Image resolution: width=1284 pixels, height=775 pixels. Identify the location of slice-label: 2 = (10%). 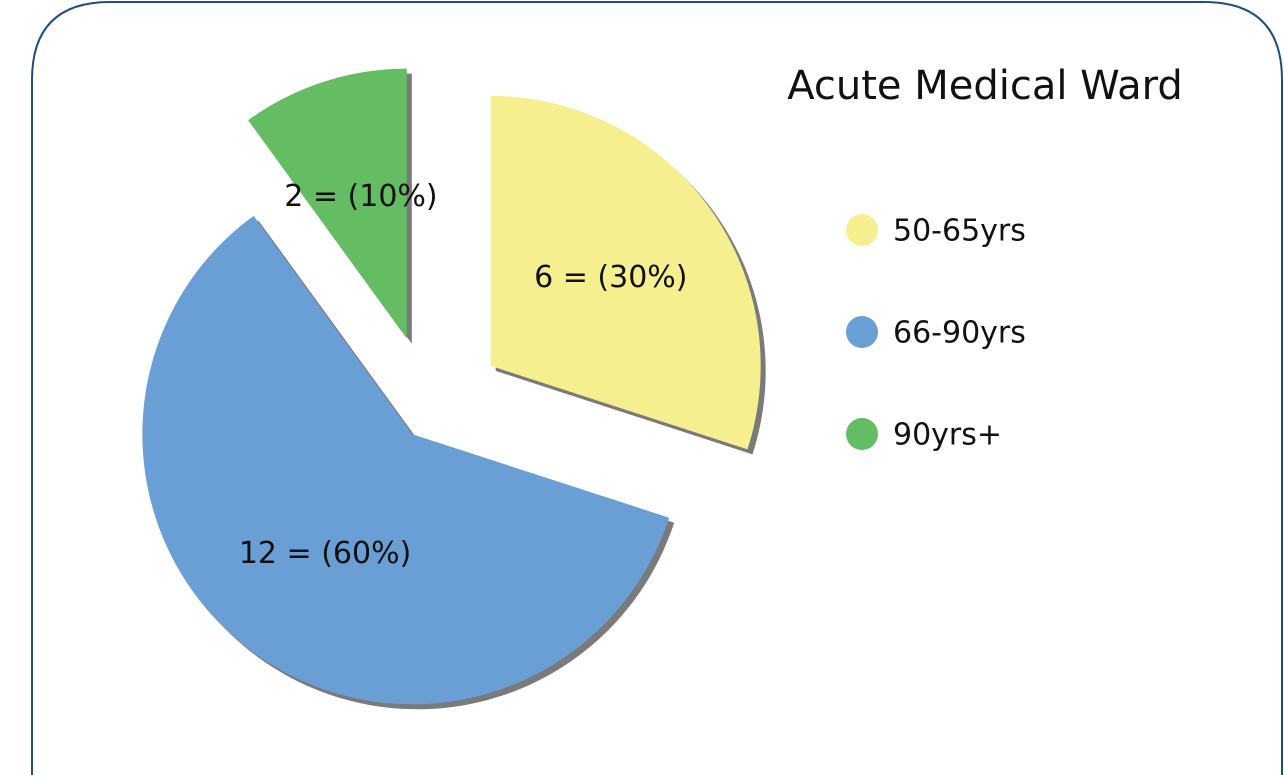
(360, 196).